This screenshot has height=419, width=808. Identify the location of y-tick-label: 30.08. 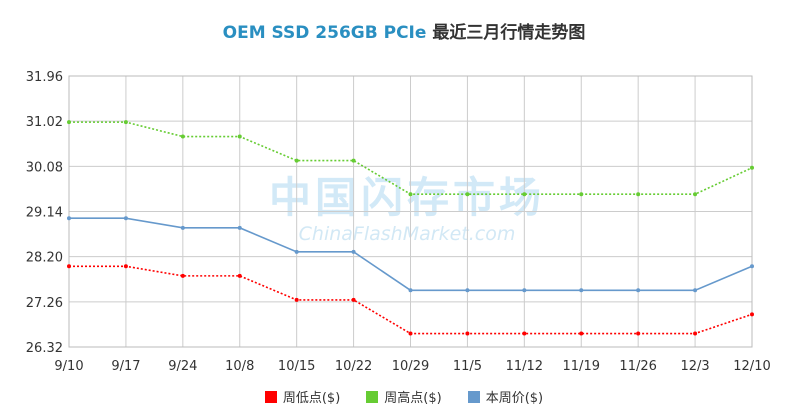
(44, 167).